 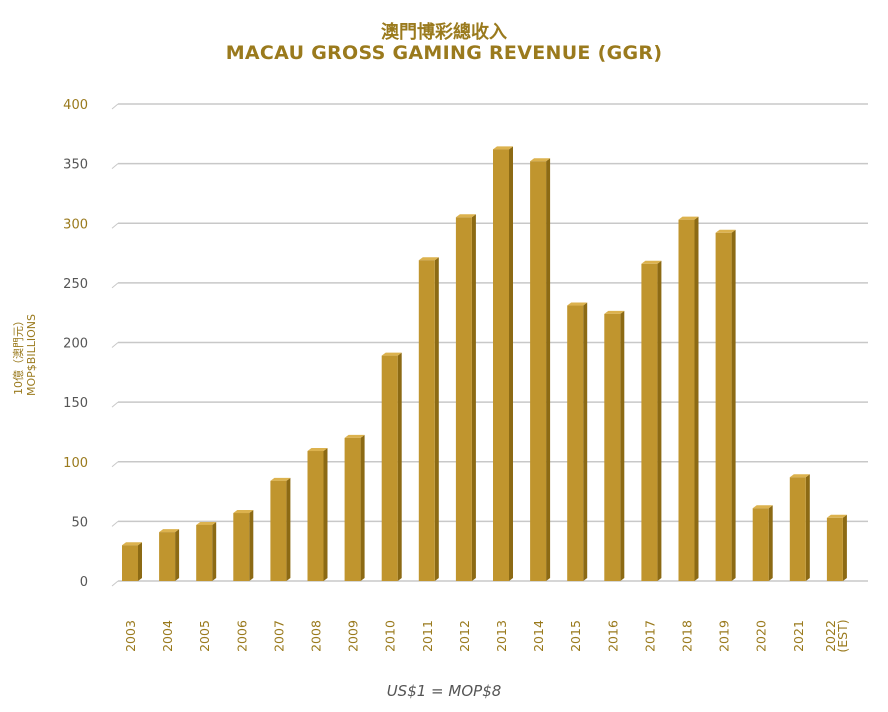 I want to click on x-tick-label-line: 2014, so click(x=538, y=636).